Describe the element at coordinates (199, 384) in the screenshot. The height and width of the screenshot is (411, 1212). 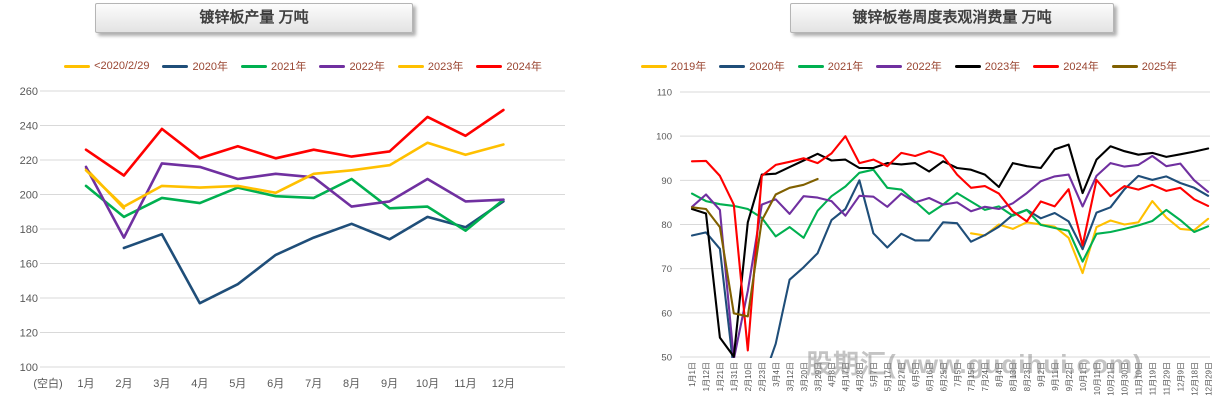
I see `x-tick-label: 4月` at that location.